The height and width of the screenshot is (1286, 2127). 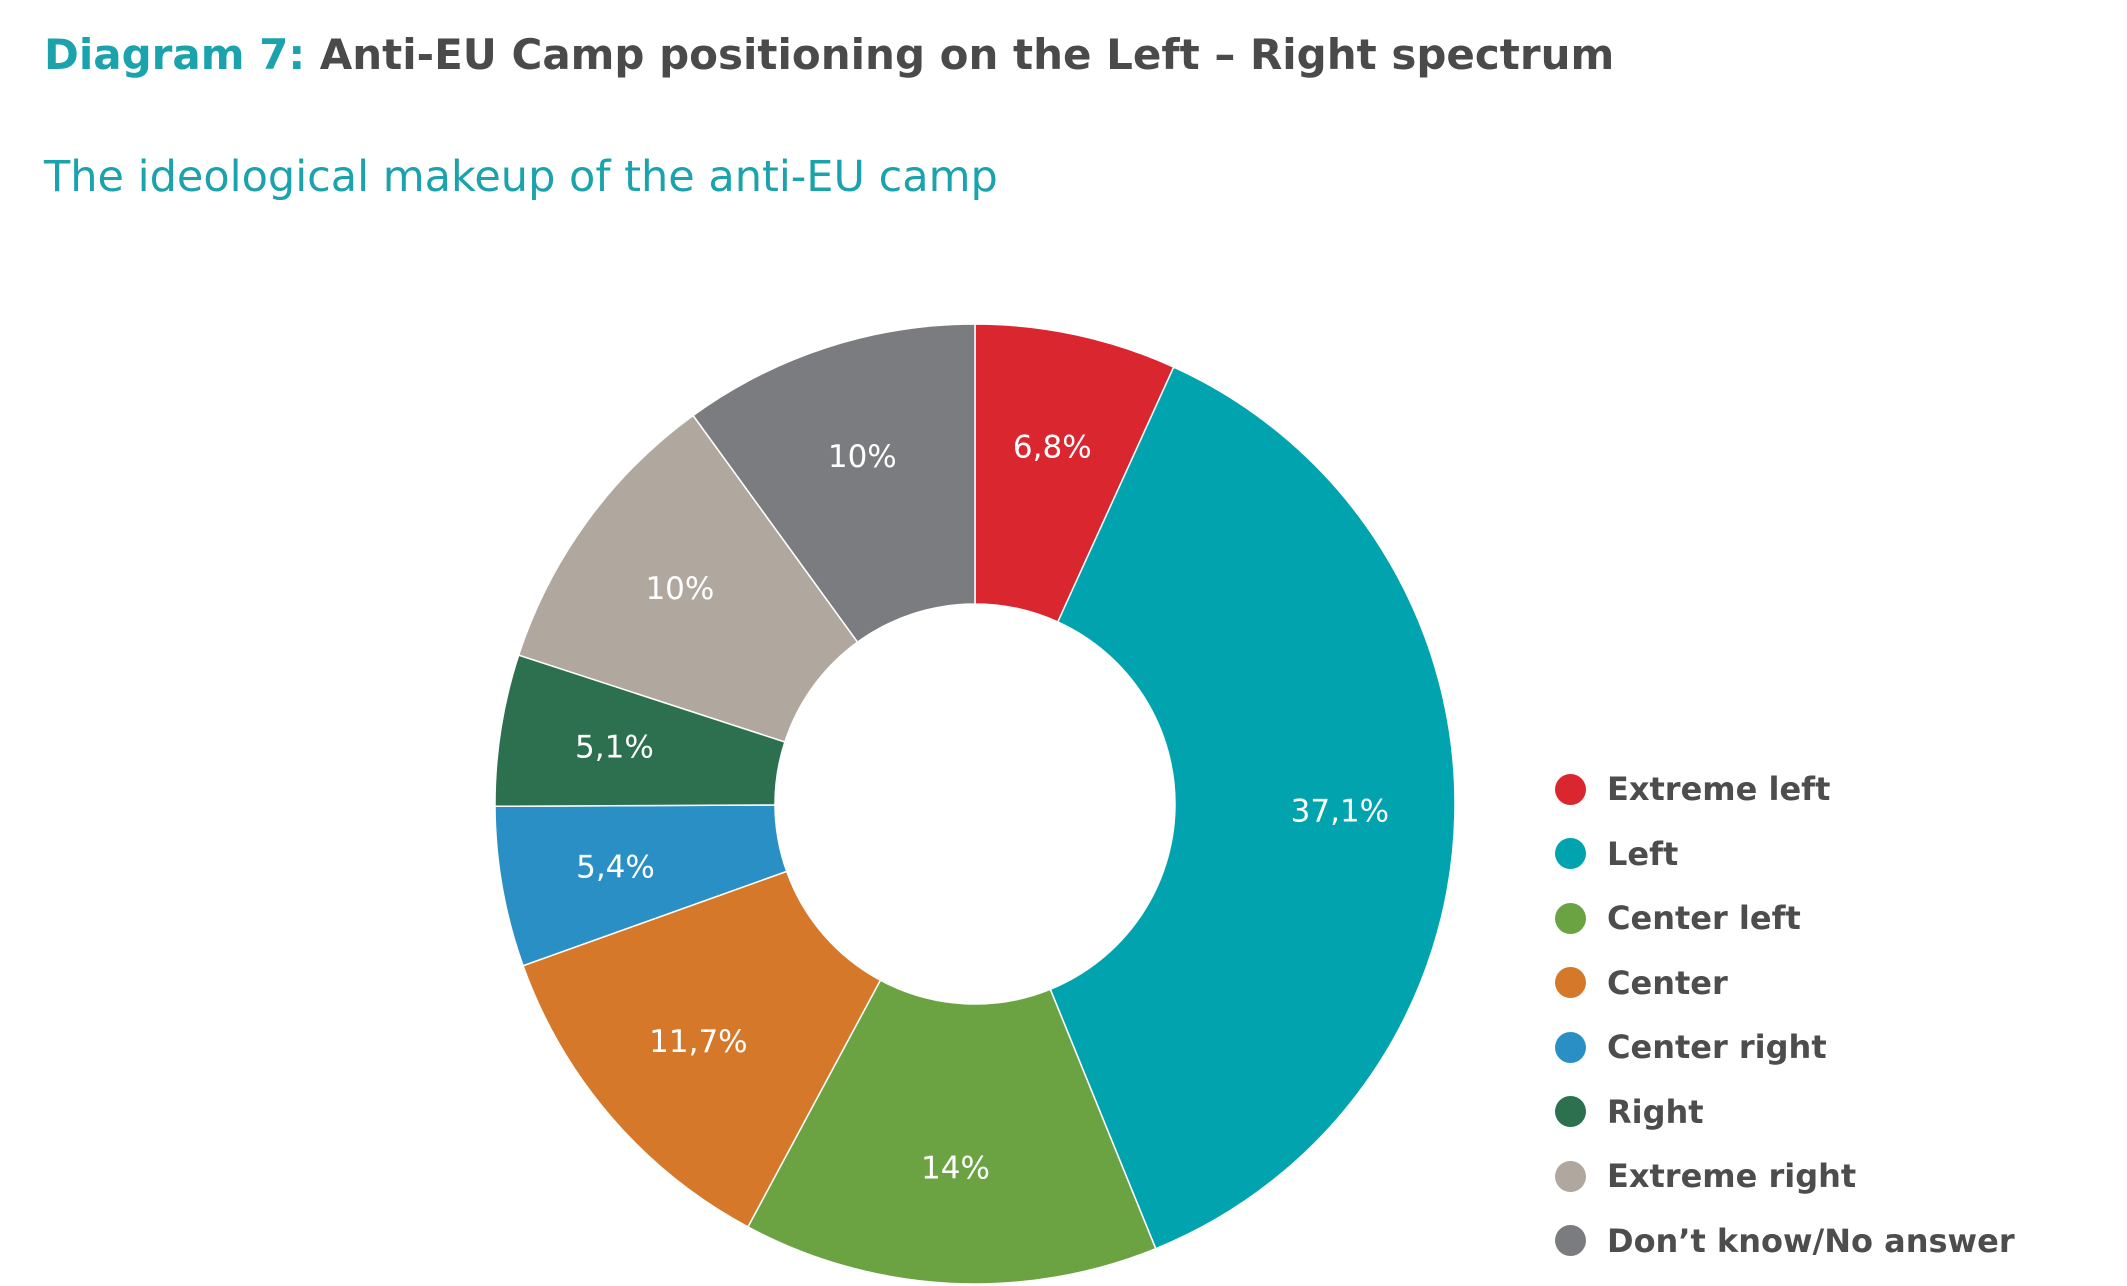 What do you see at coordinates (951, 1132) in the screenshot?
I see `slice-center-left` at bounding box center [951, 1132].